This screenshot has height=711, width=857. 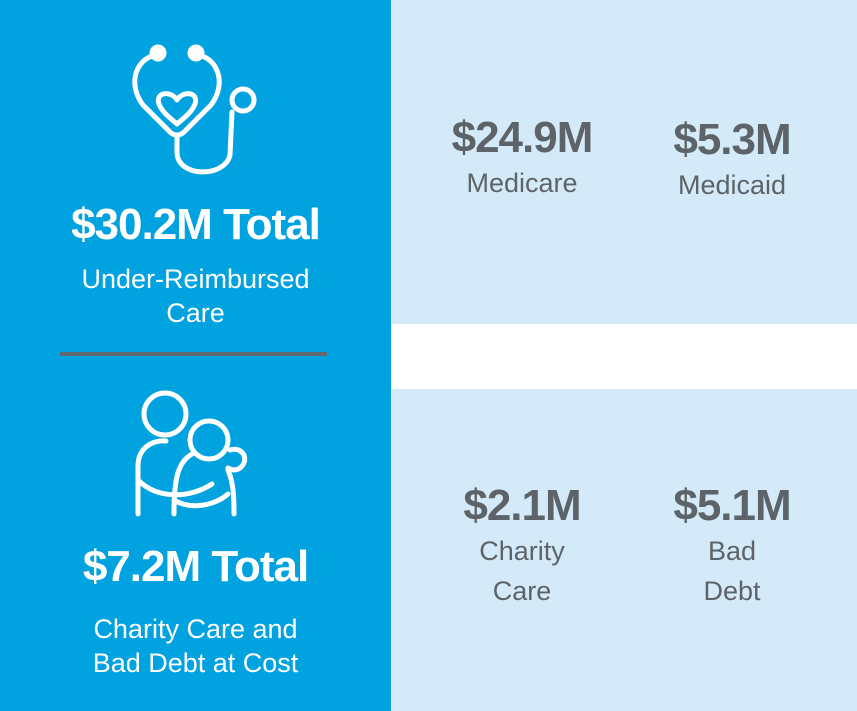 What do you see at coordinates (732, 505) in the screenshot?
I see `bad-debt-amount: $5.1M` at bounding box center [732, 505].